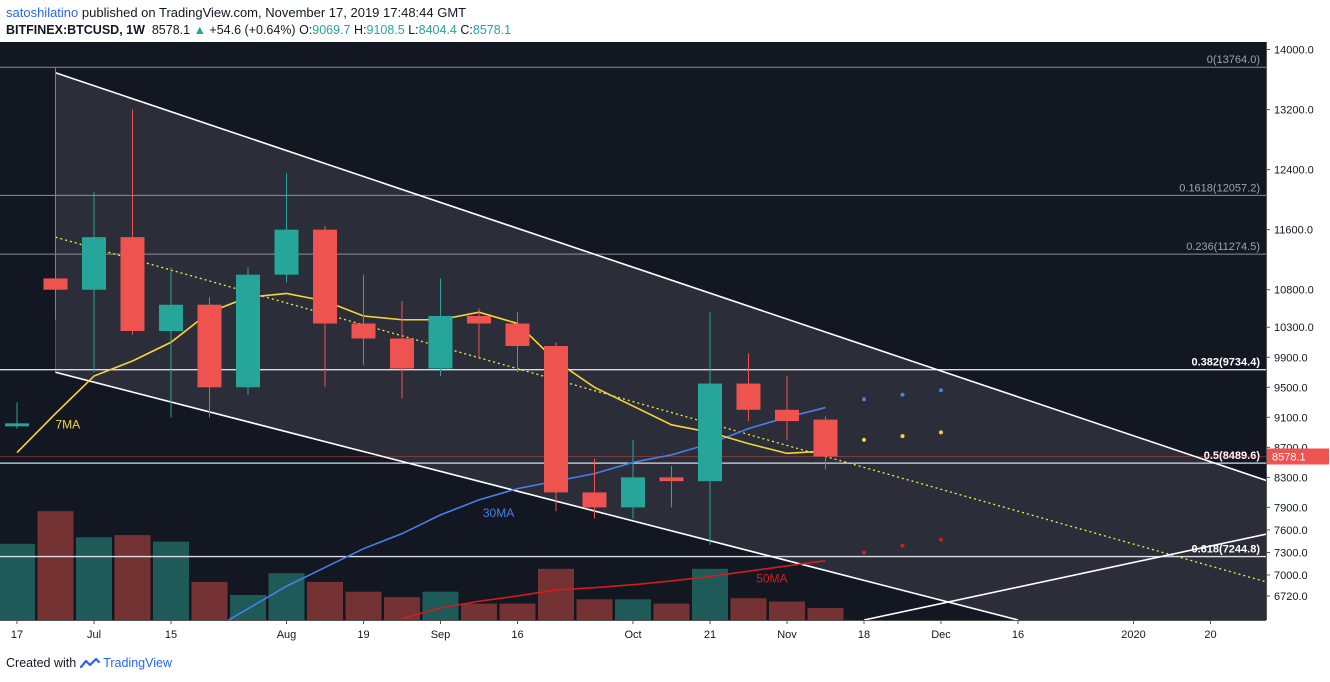 Image resolution: width=1330 pixels, height=682 pixels. Describe the element at coordinates (1064, 576) in the screenshot. I see `support-trendline` at that location.